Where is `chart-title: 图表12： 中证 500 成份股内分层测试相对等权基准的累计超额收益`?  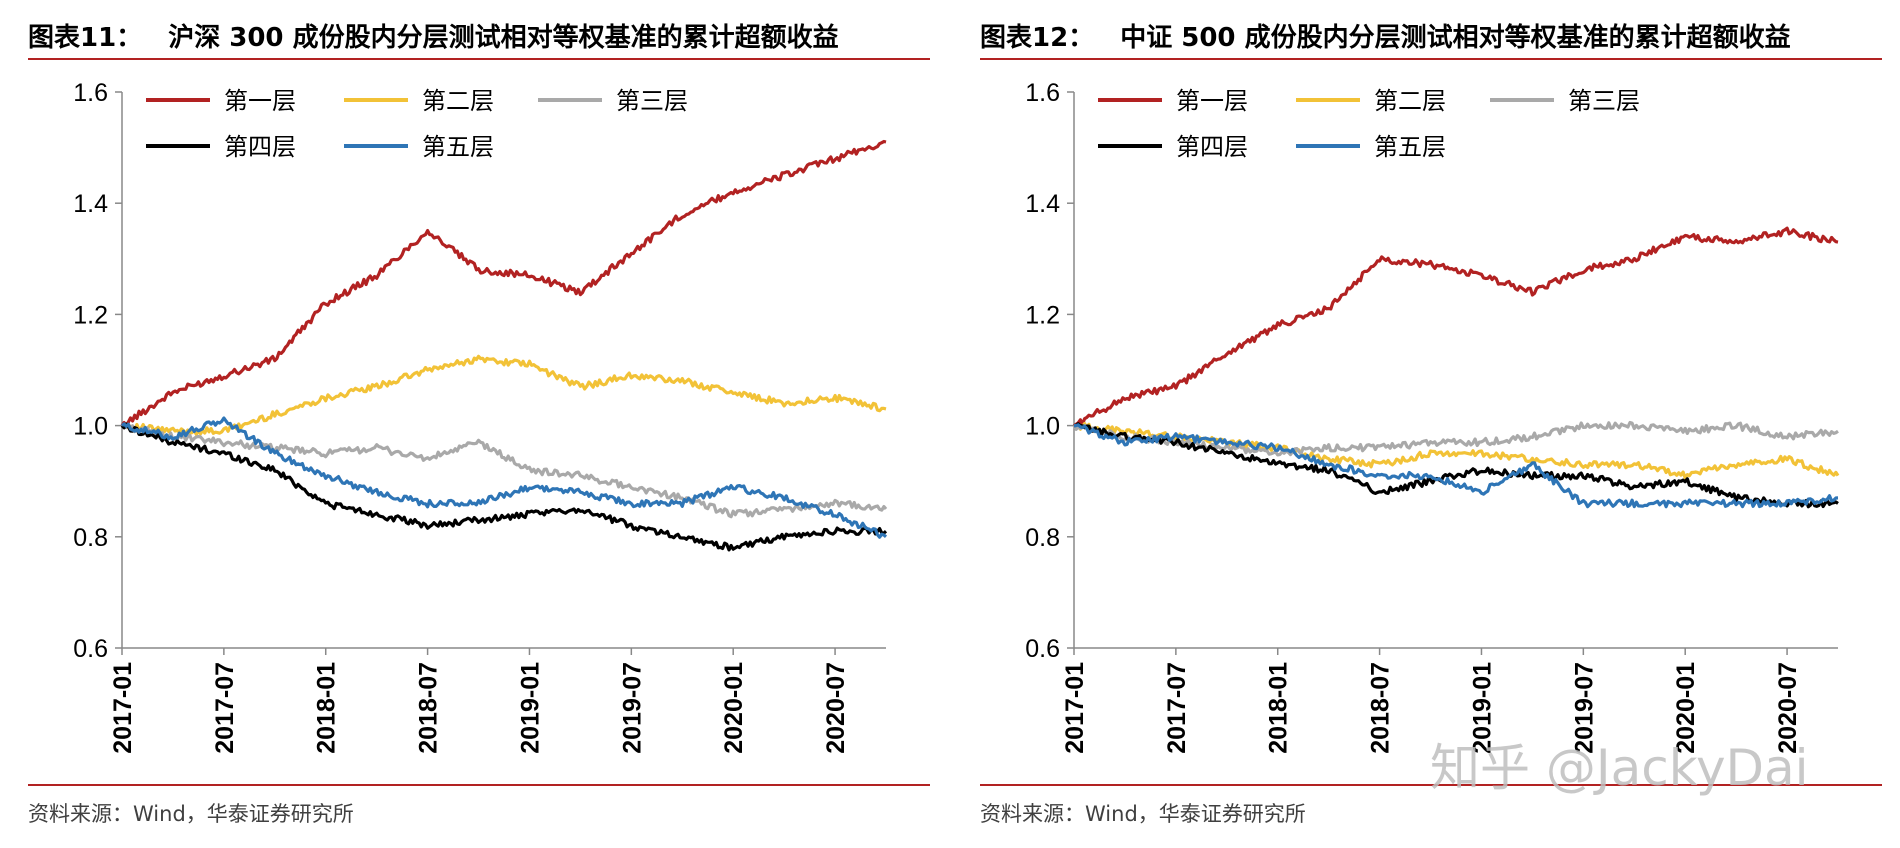 chart-title: 图表12： 中证 500 成份股内分层测试相对等权基准的累计超额收益 is located at coordinates (1385, 38).